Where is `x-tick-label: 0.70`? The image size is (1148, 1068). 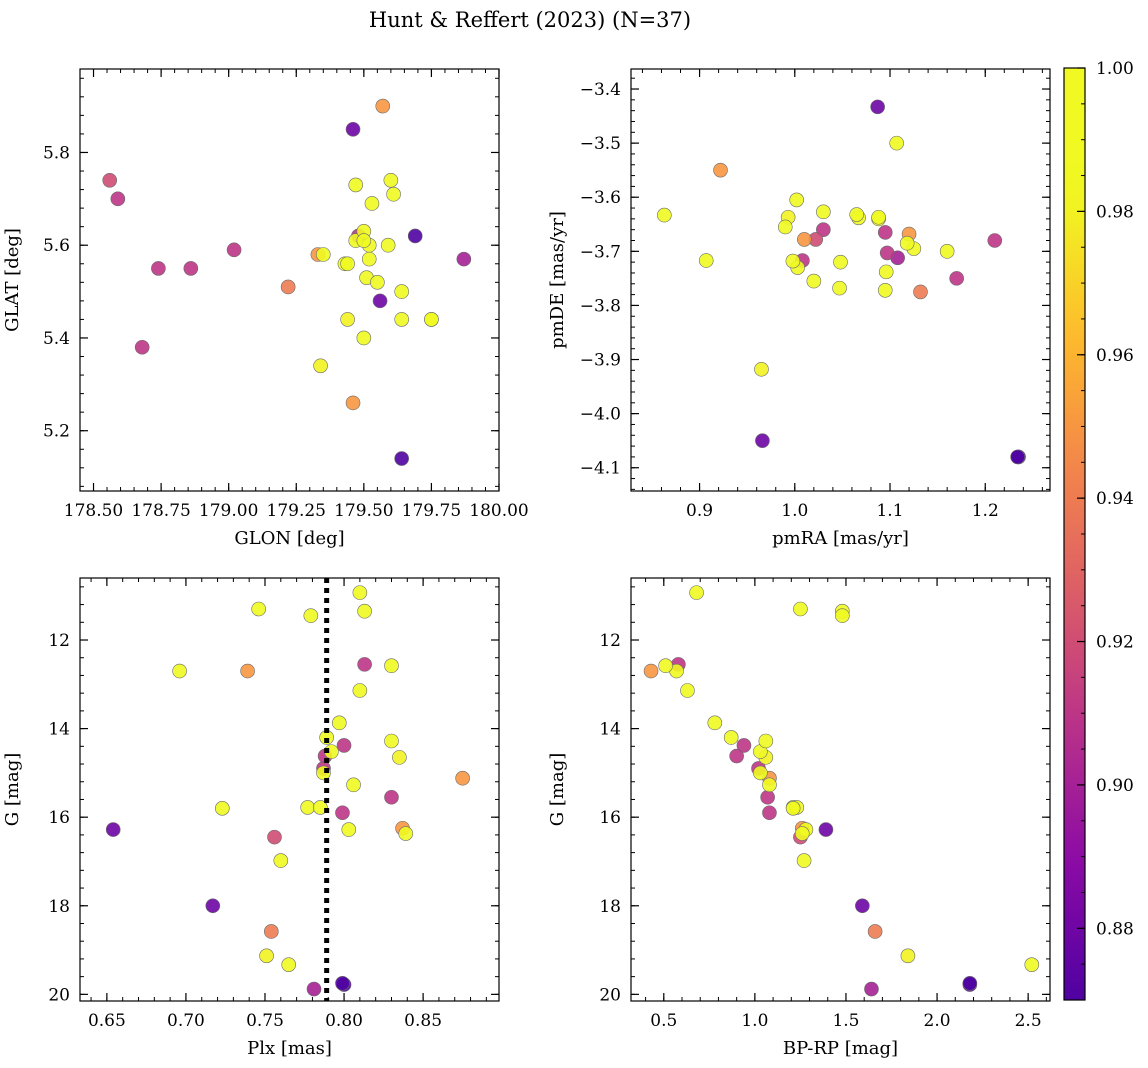 x-tick-label: 0.70 is located at coordinates (186, 1021).